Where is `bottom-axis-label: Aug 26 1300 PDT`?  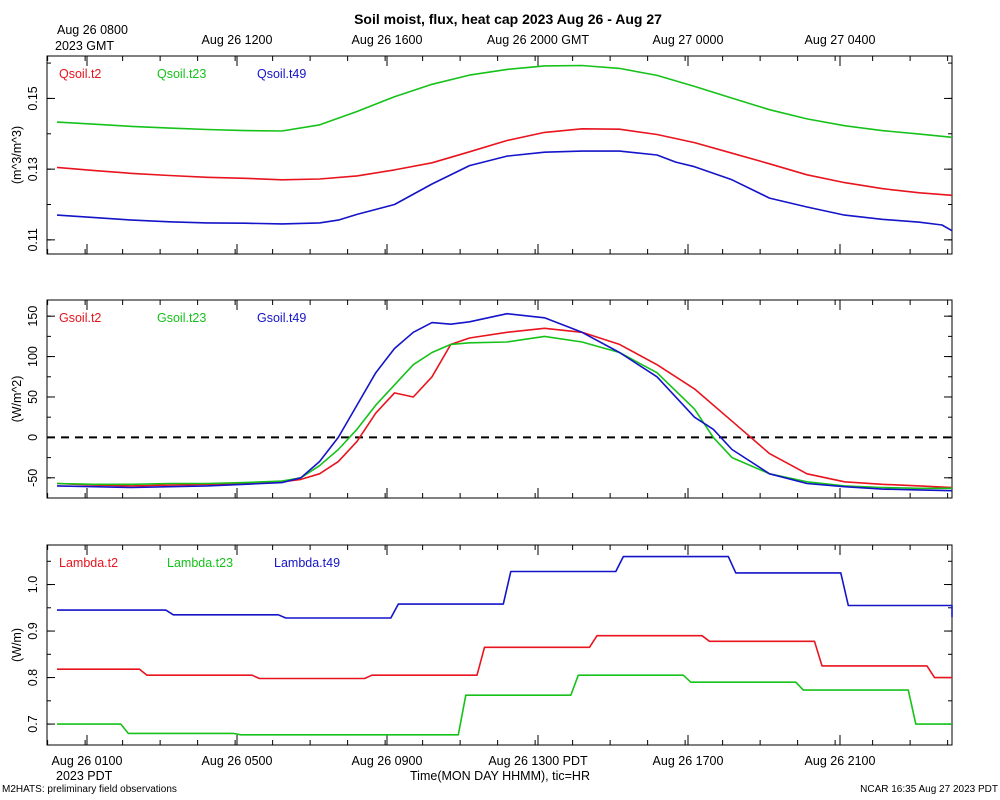 bottom-axis-label: Aug 26 1300 PDT is located at coordinates (538, 761).